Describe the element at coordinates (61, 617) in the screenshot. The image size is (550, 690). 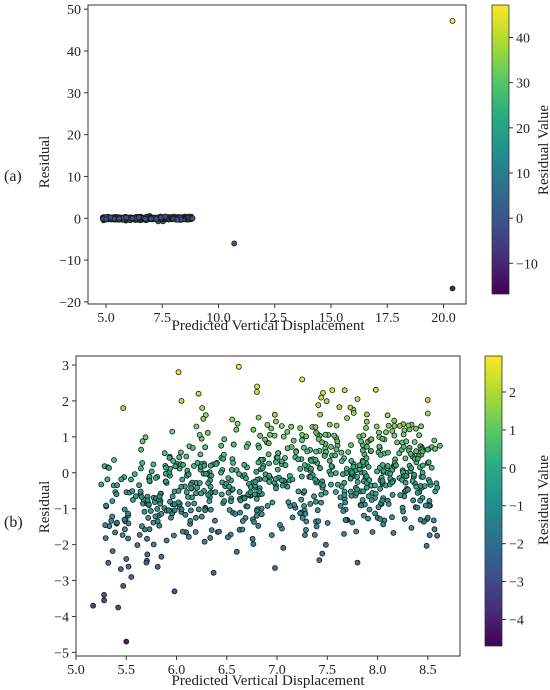
I see `y-tick-label: −4` at that location.